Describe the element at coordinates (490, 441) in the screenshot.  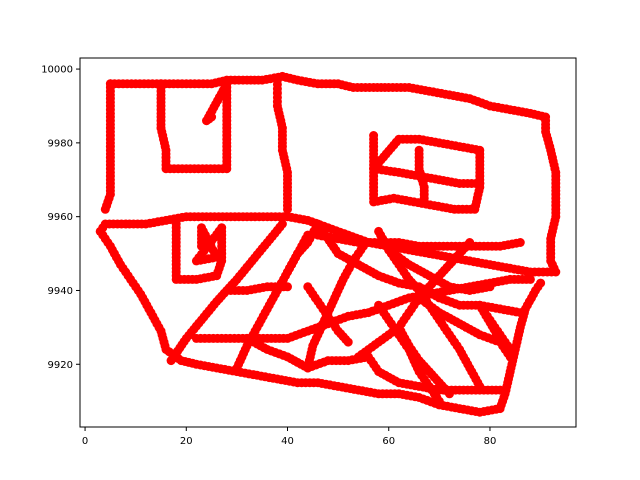
I see `x-tick-label: 80` at that location.